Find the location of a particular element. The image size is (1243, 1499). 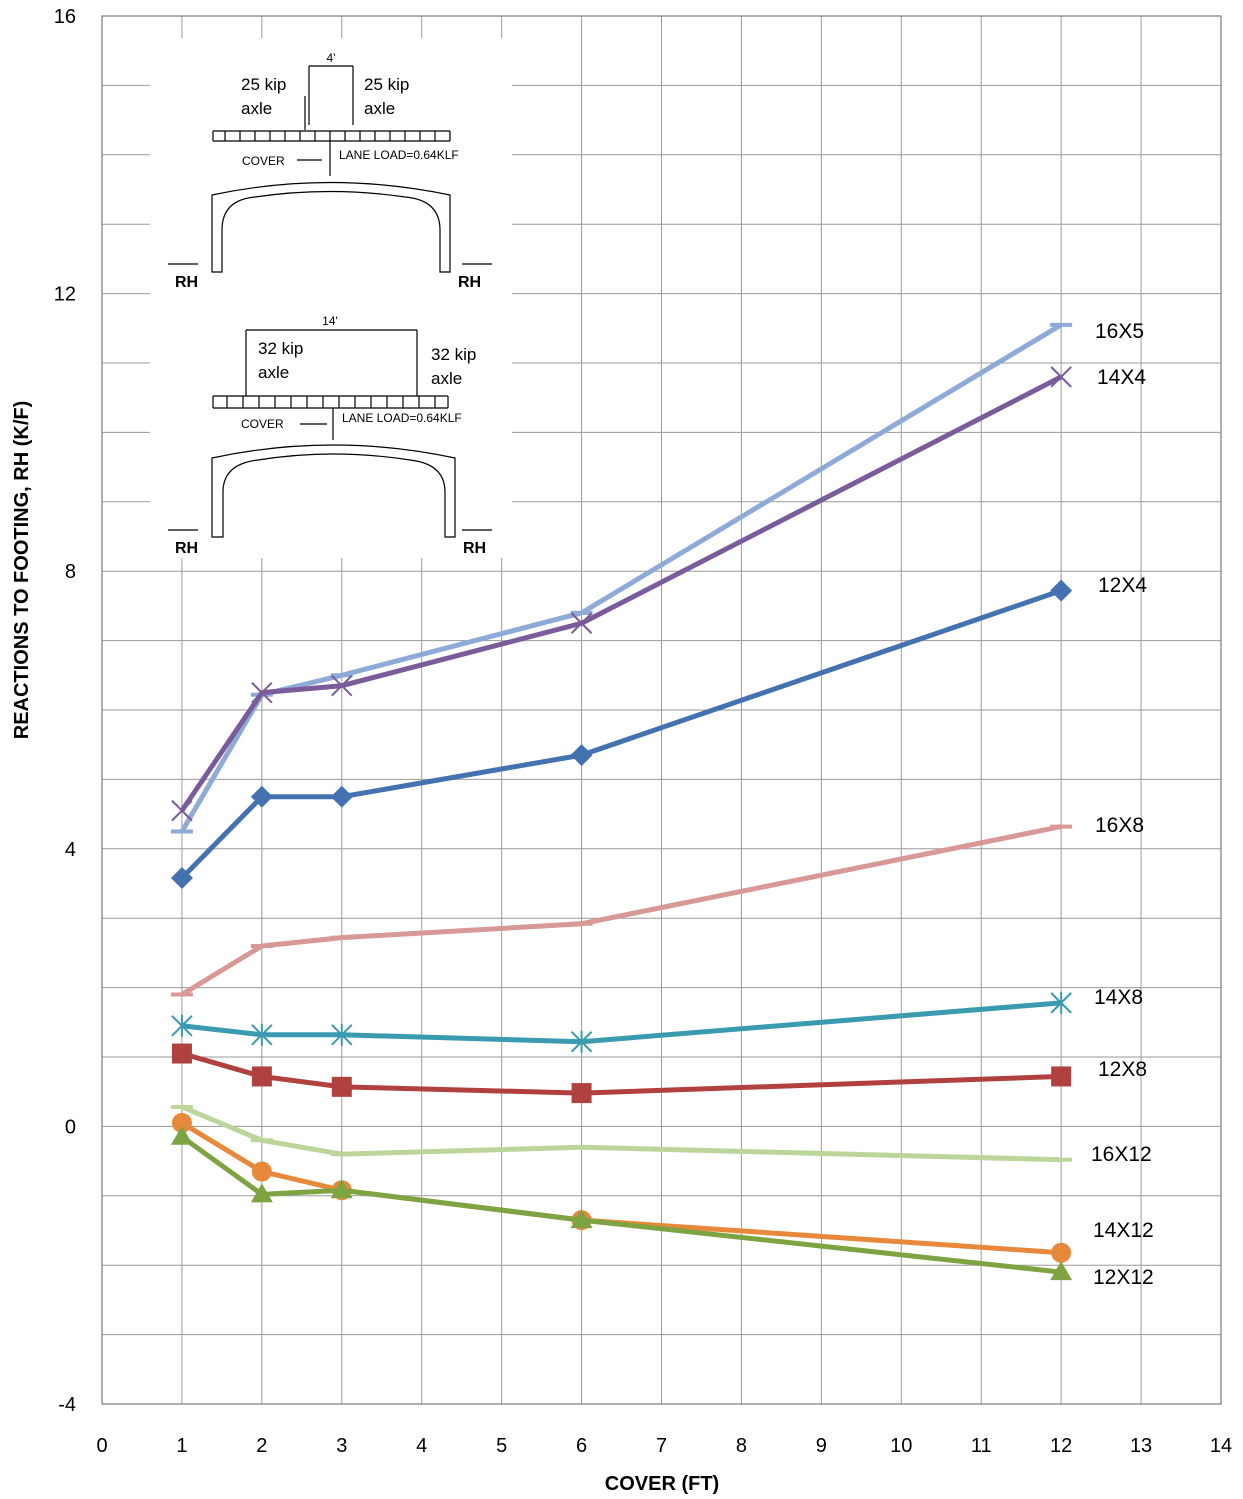

series-12X8 is located at coordinates (621, 1073).